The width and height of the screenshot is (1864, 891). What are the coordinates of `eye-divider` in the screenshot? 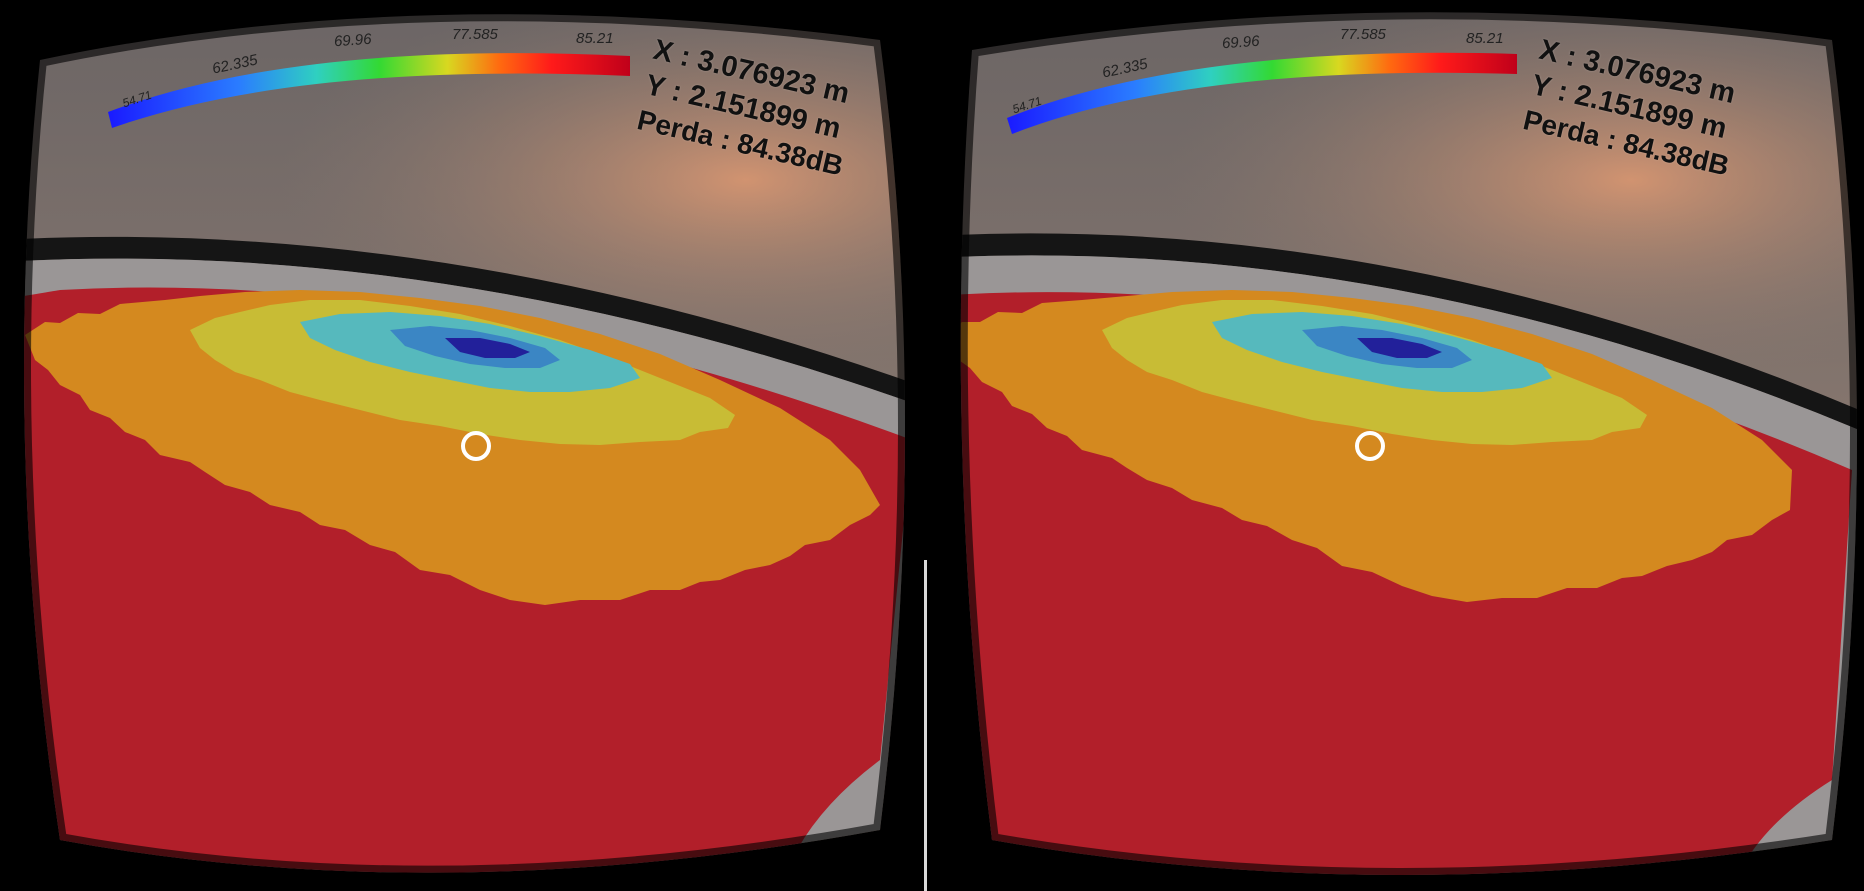 It's located at (925, 725).